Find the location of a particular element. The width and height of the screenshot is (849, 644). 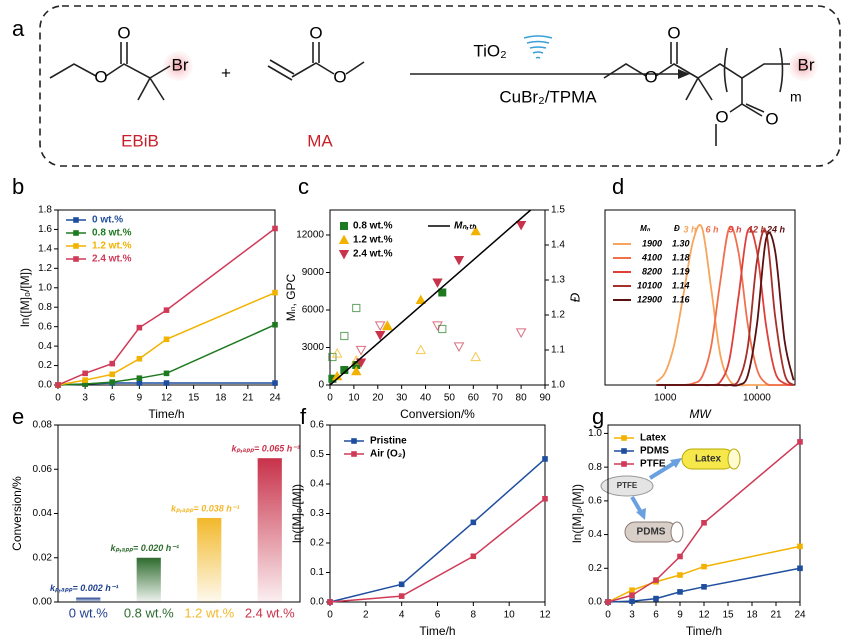

catalyst-label: TiO₂ is located at coordinates (489, 50).